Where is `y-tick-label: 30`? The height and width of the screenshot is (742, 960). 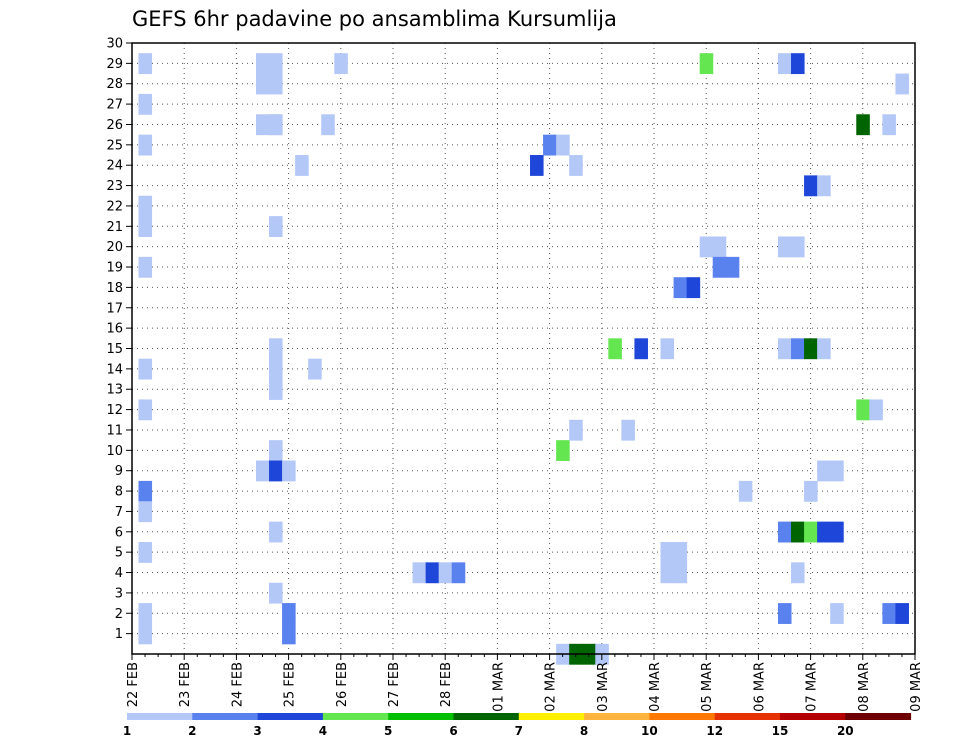
y-tick-label: 30 is located at coordinates (114, 44).